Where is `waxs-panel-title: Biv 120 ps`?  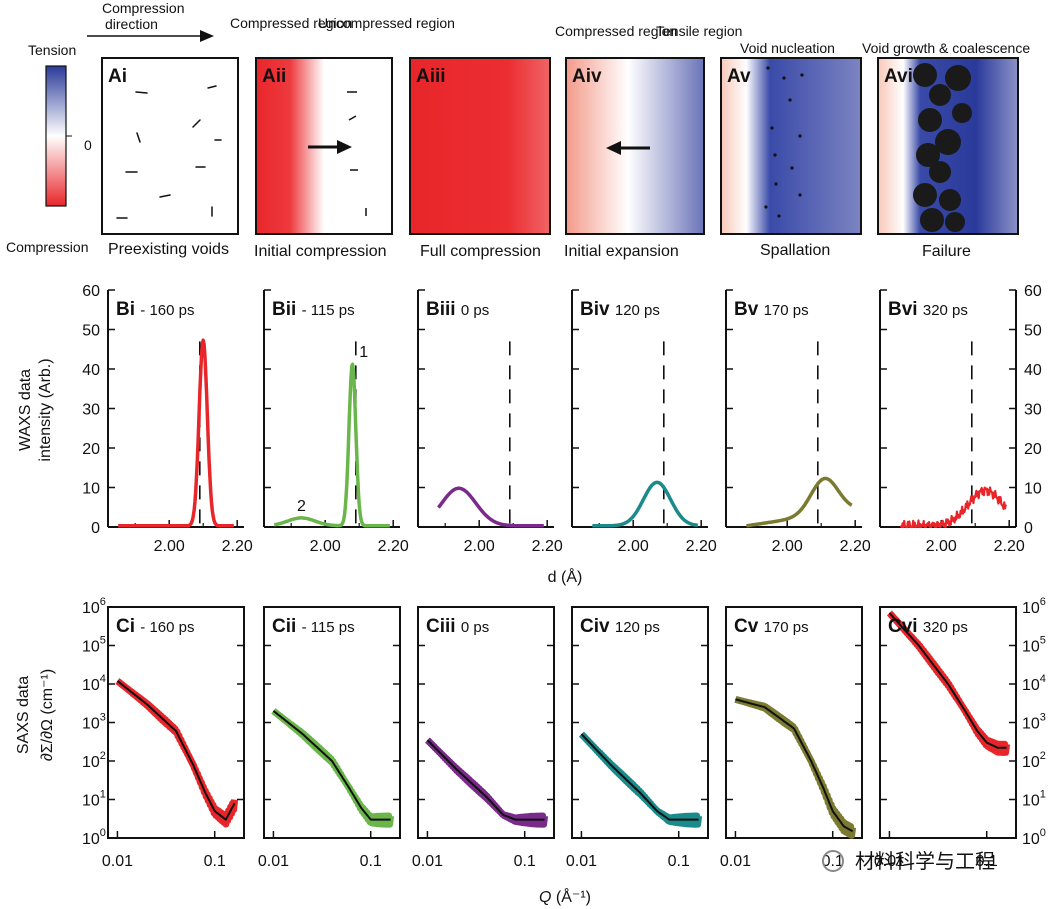
waxs-panel-title: Biv 120 ps is located at coordinates (620, 309).